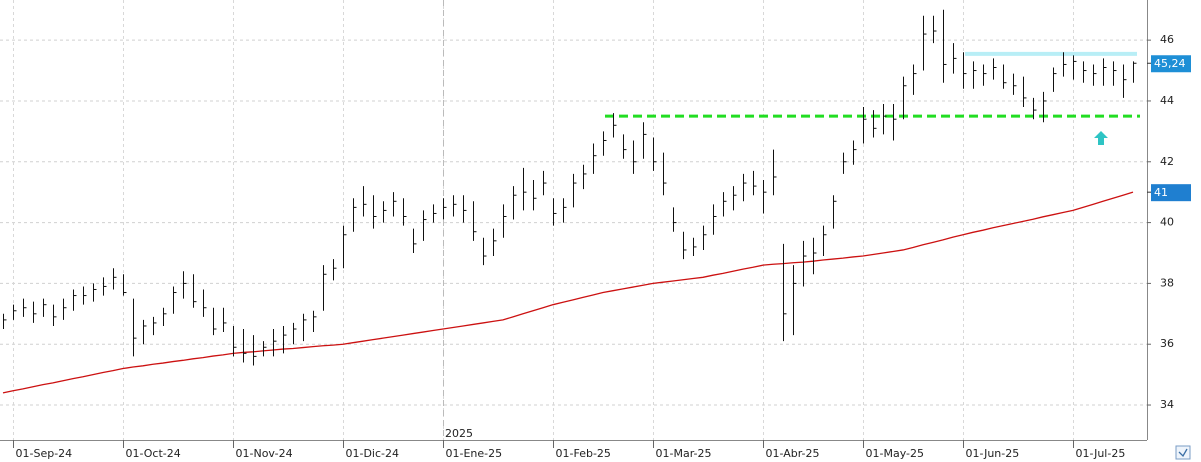 This screenshot has height=462, width=1201. What do you see at coordinates (1167, 100) in the screenshot?
I see `y-tick-label: 44` at bounding box center [1167, 100].